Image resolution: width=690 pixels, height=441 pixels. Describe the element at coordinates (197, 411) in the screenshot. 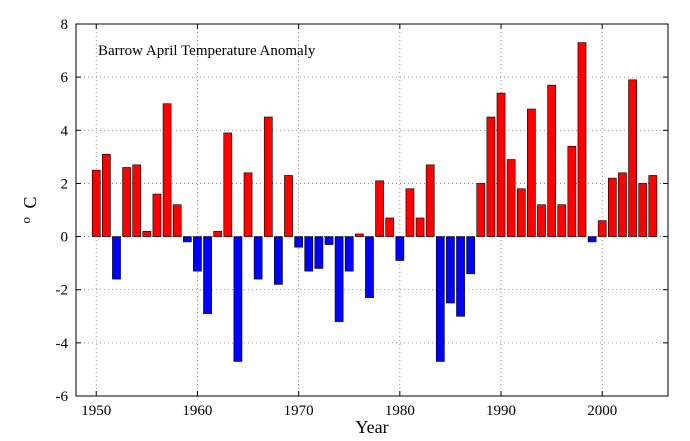

I see `x-tick-label: 1960` at that location.